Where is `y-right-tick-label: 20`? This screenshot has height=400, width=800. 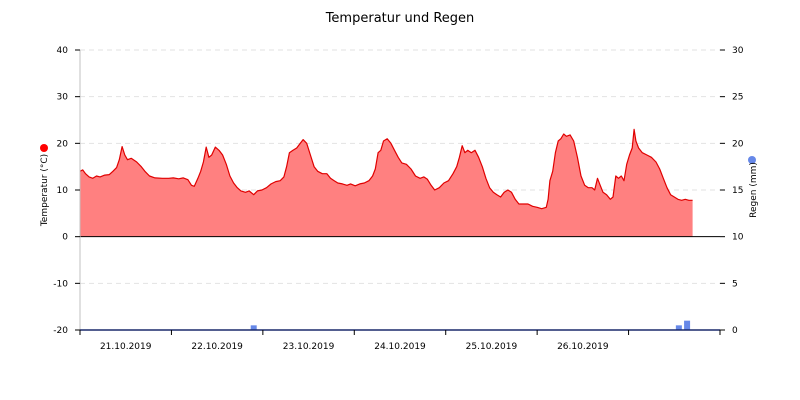
y-right-tick-label: 20 is located at coordinates (738, 144).